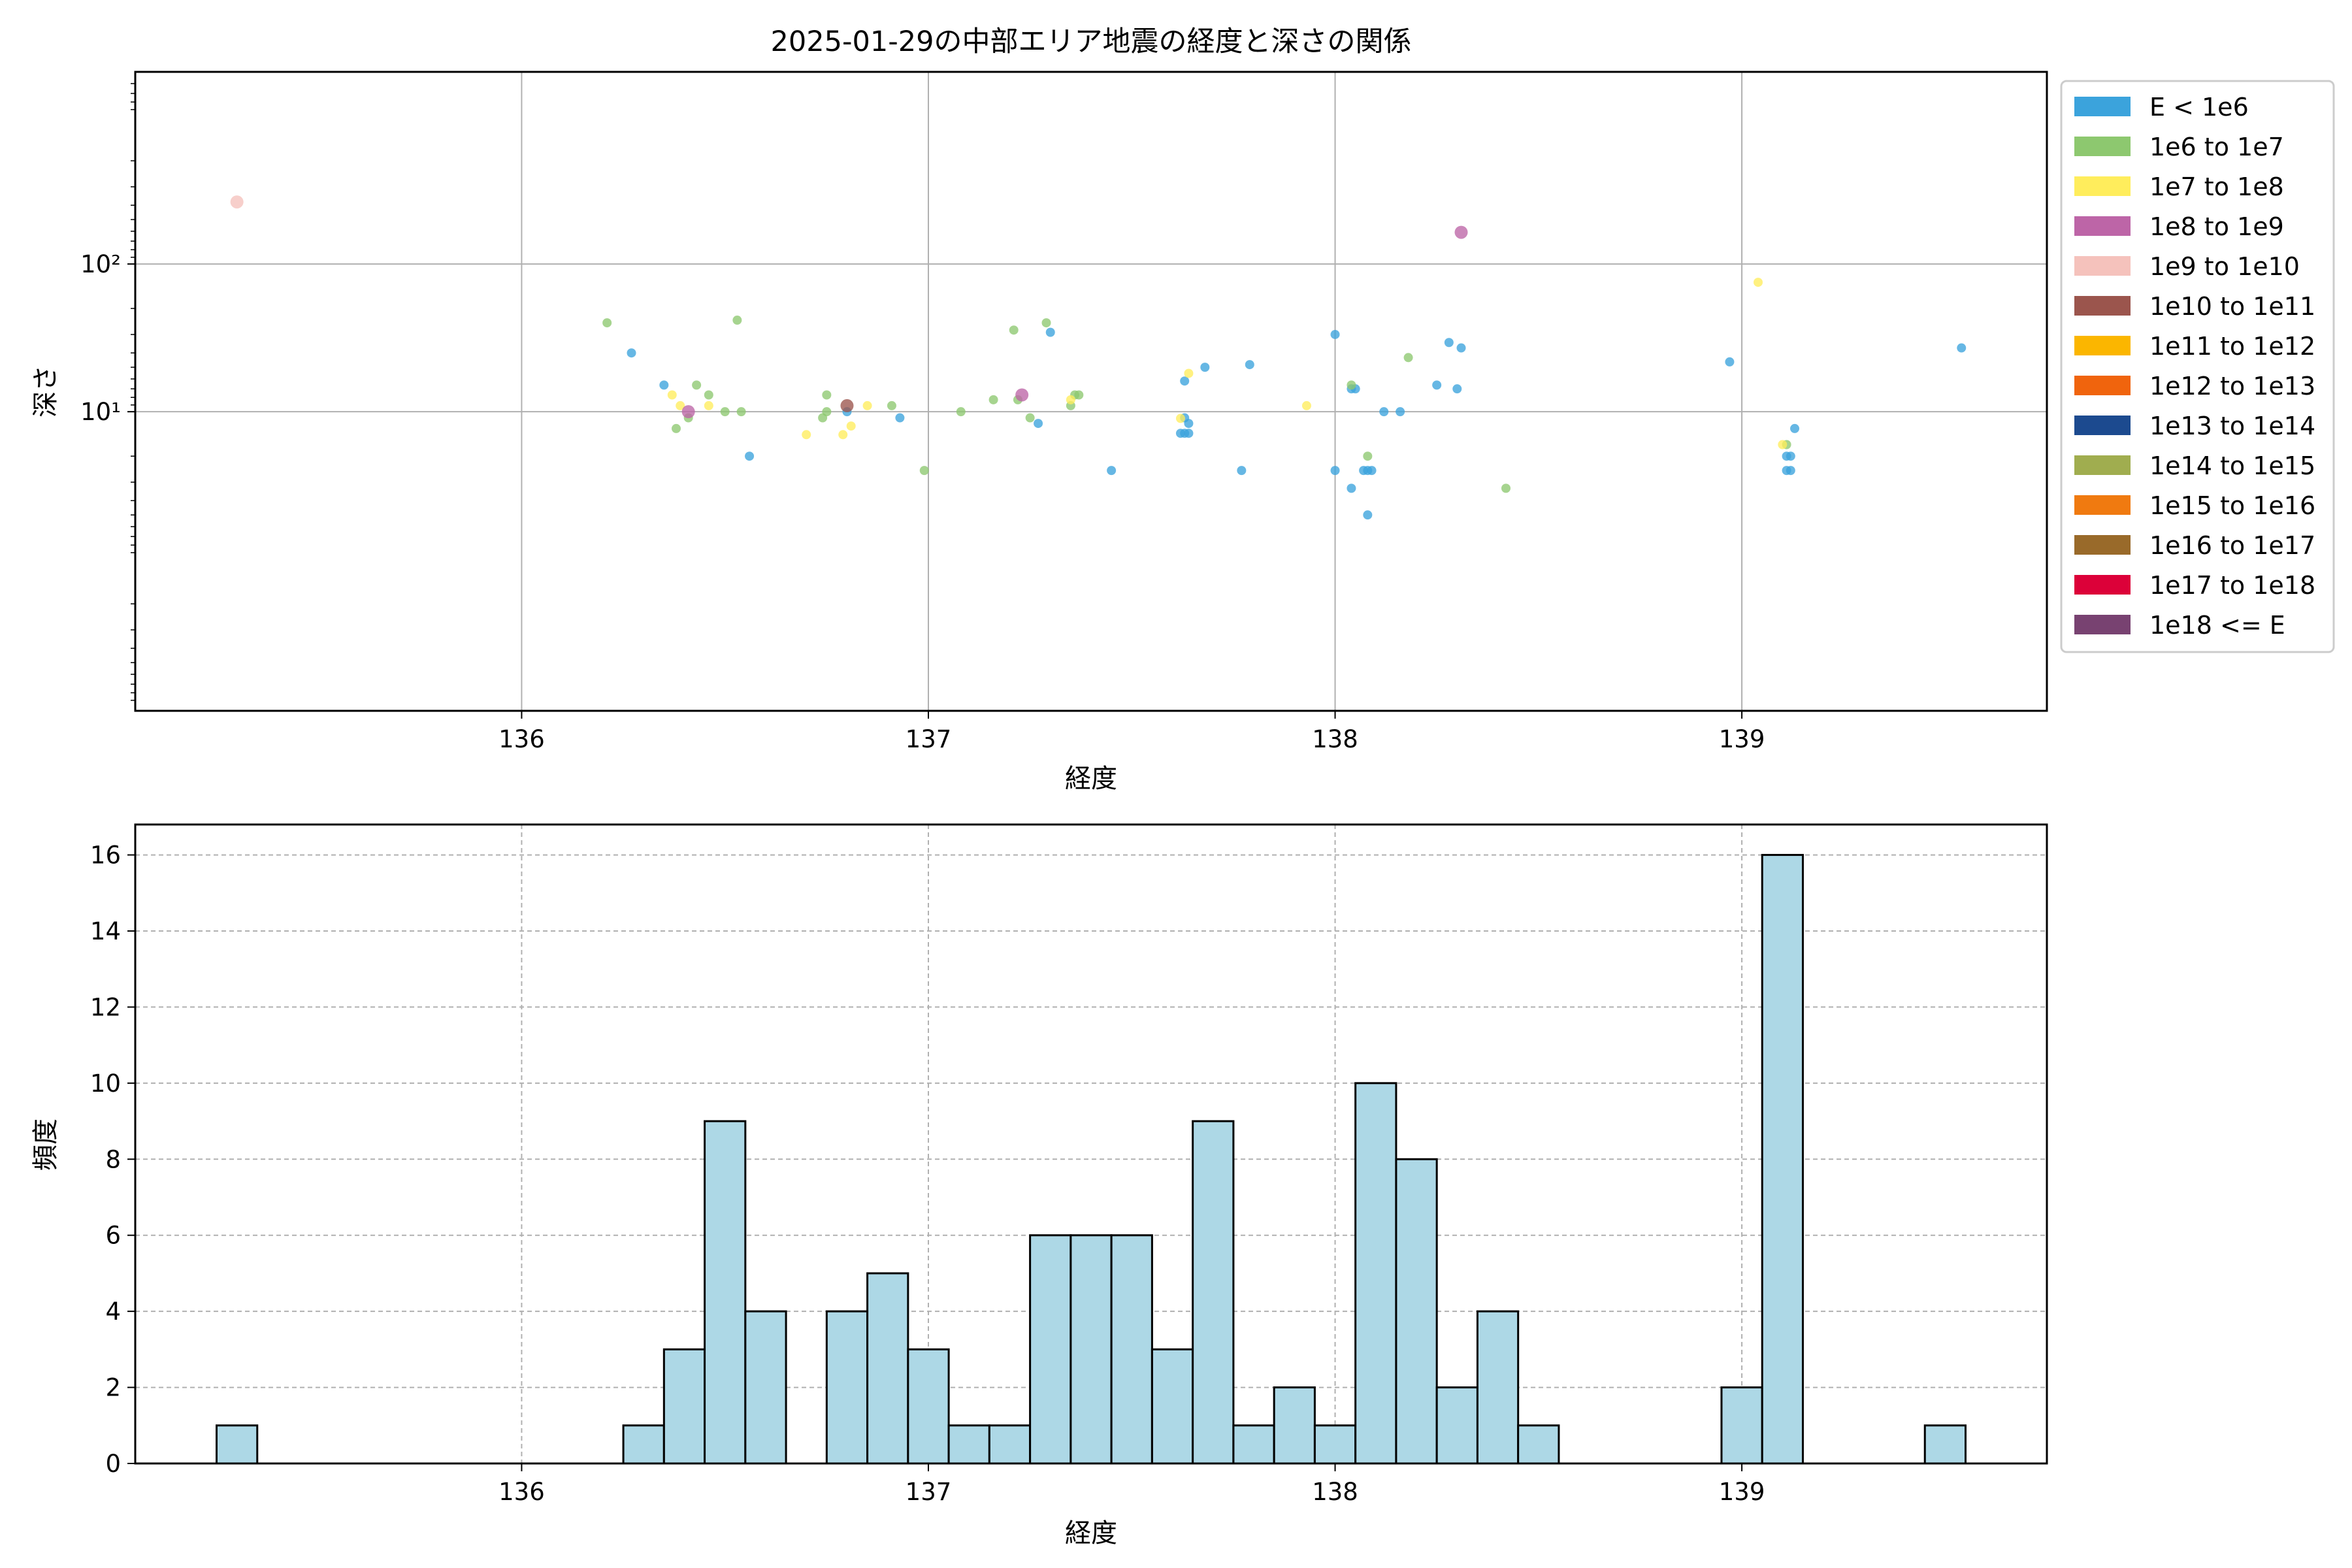 This screenshot has width=2352, height=1568. Describe the element at coordinates (100, 412) in the screenshot. I see `scatter-y-tick-label: 10¹` at that location.